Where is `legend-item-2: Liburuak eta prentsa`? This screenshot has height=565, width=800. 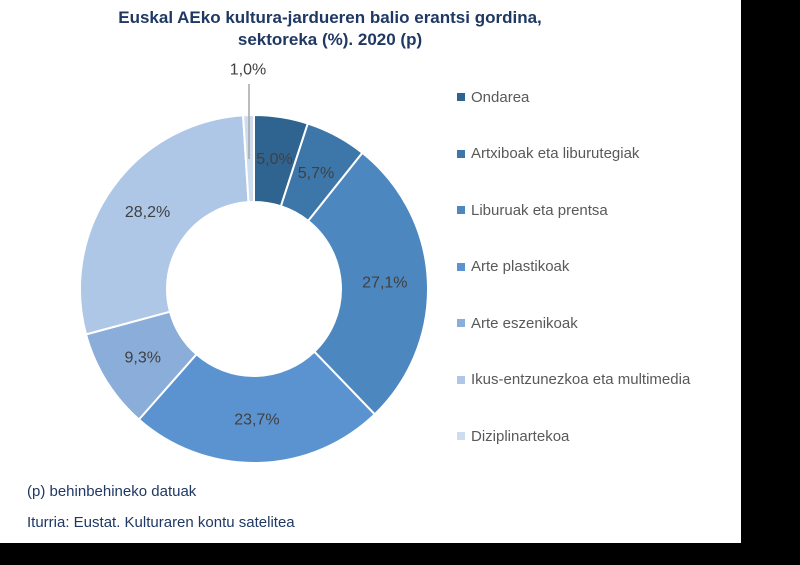
legend-item-2: Liburuak eta prentsa is located at coordinates (597, 210).